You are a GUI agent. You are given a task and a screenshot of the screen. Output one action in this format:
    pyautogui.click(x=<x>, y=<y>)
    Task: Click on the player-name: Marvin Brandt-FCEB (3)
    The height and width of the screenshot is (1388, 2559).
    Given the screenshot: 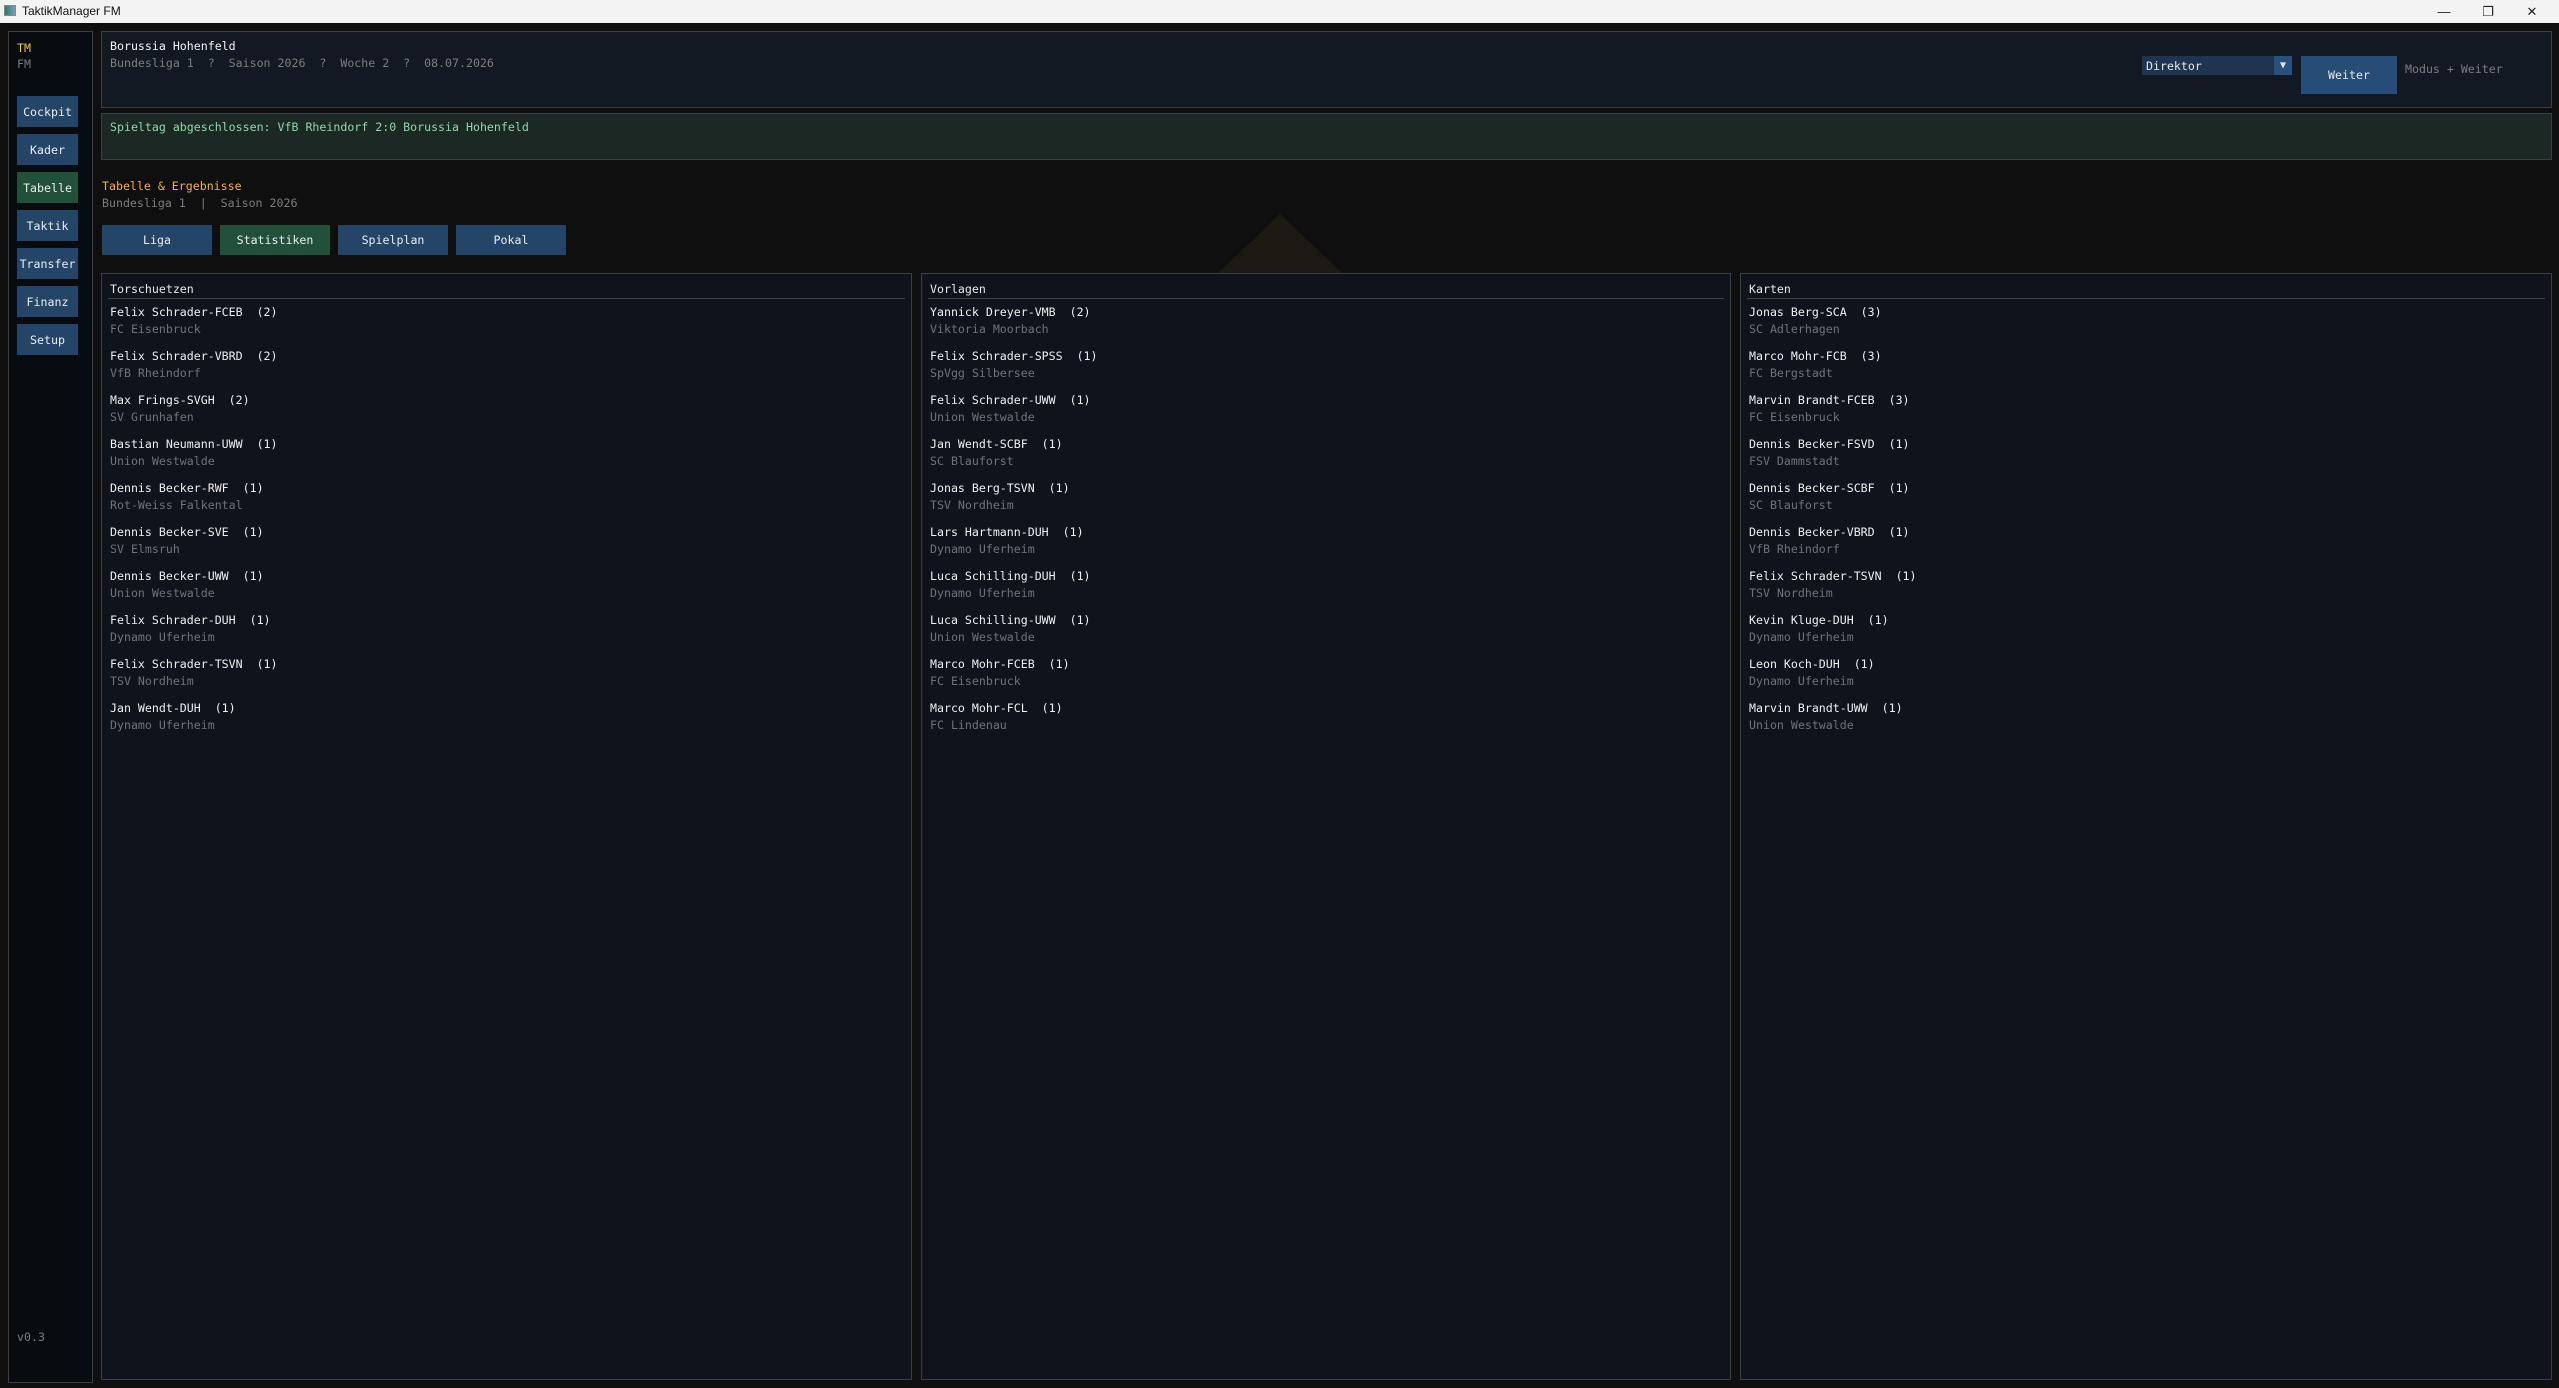 What is the action you would take?
    pyautogui.click(x=1829, y=400)
    